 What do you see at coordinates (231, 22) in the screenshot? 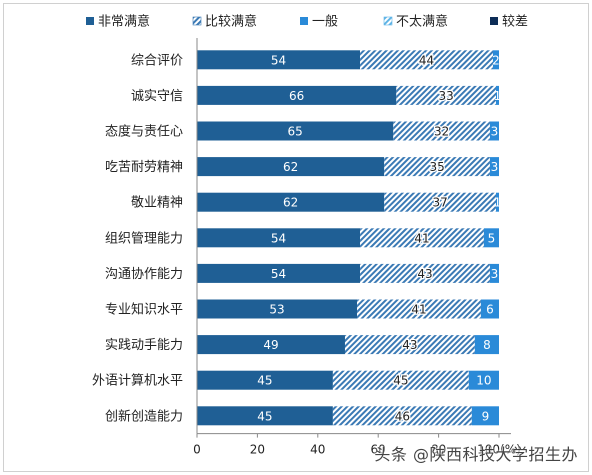
I see `legend-label-2: 比较满意` at bounding box center [231, 22].